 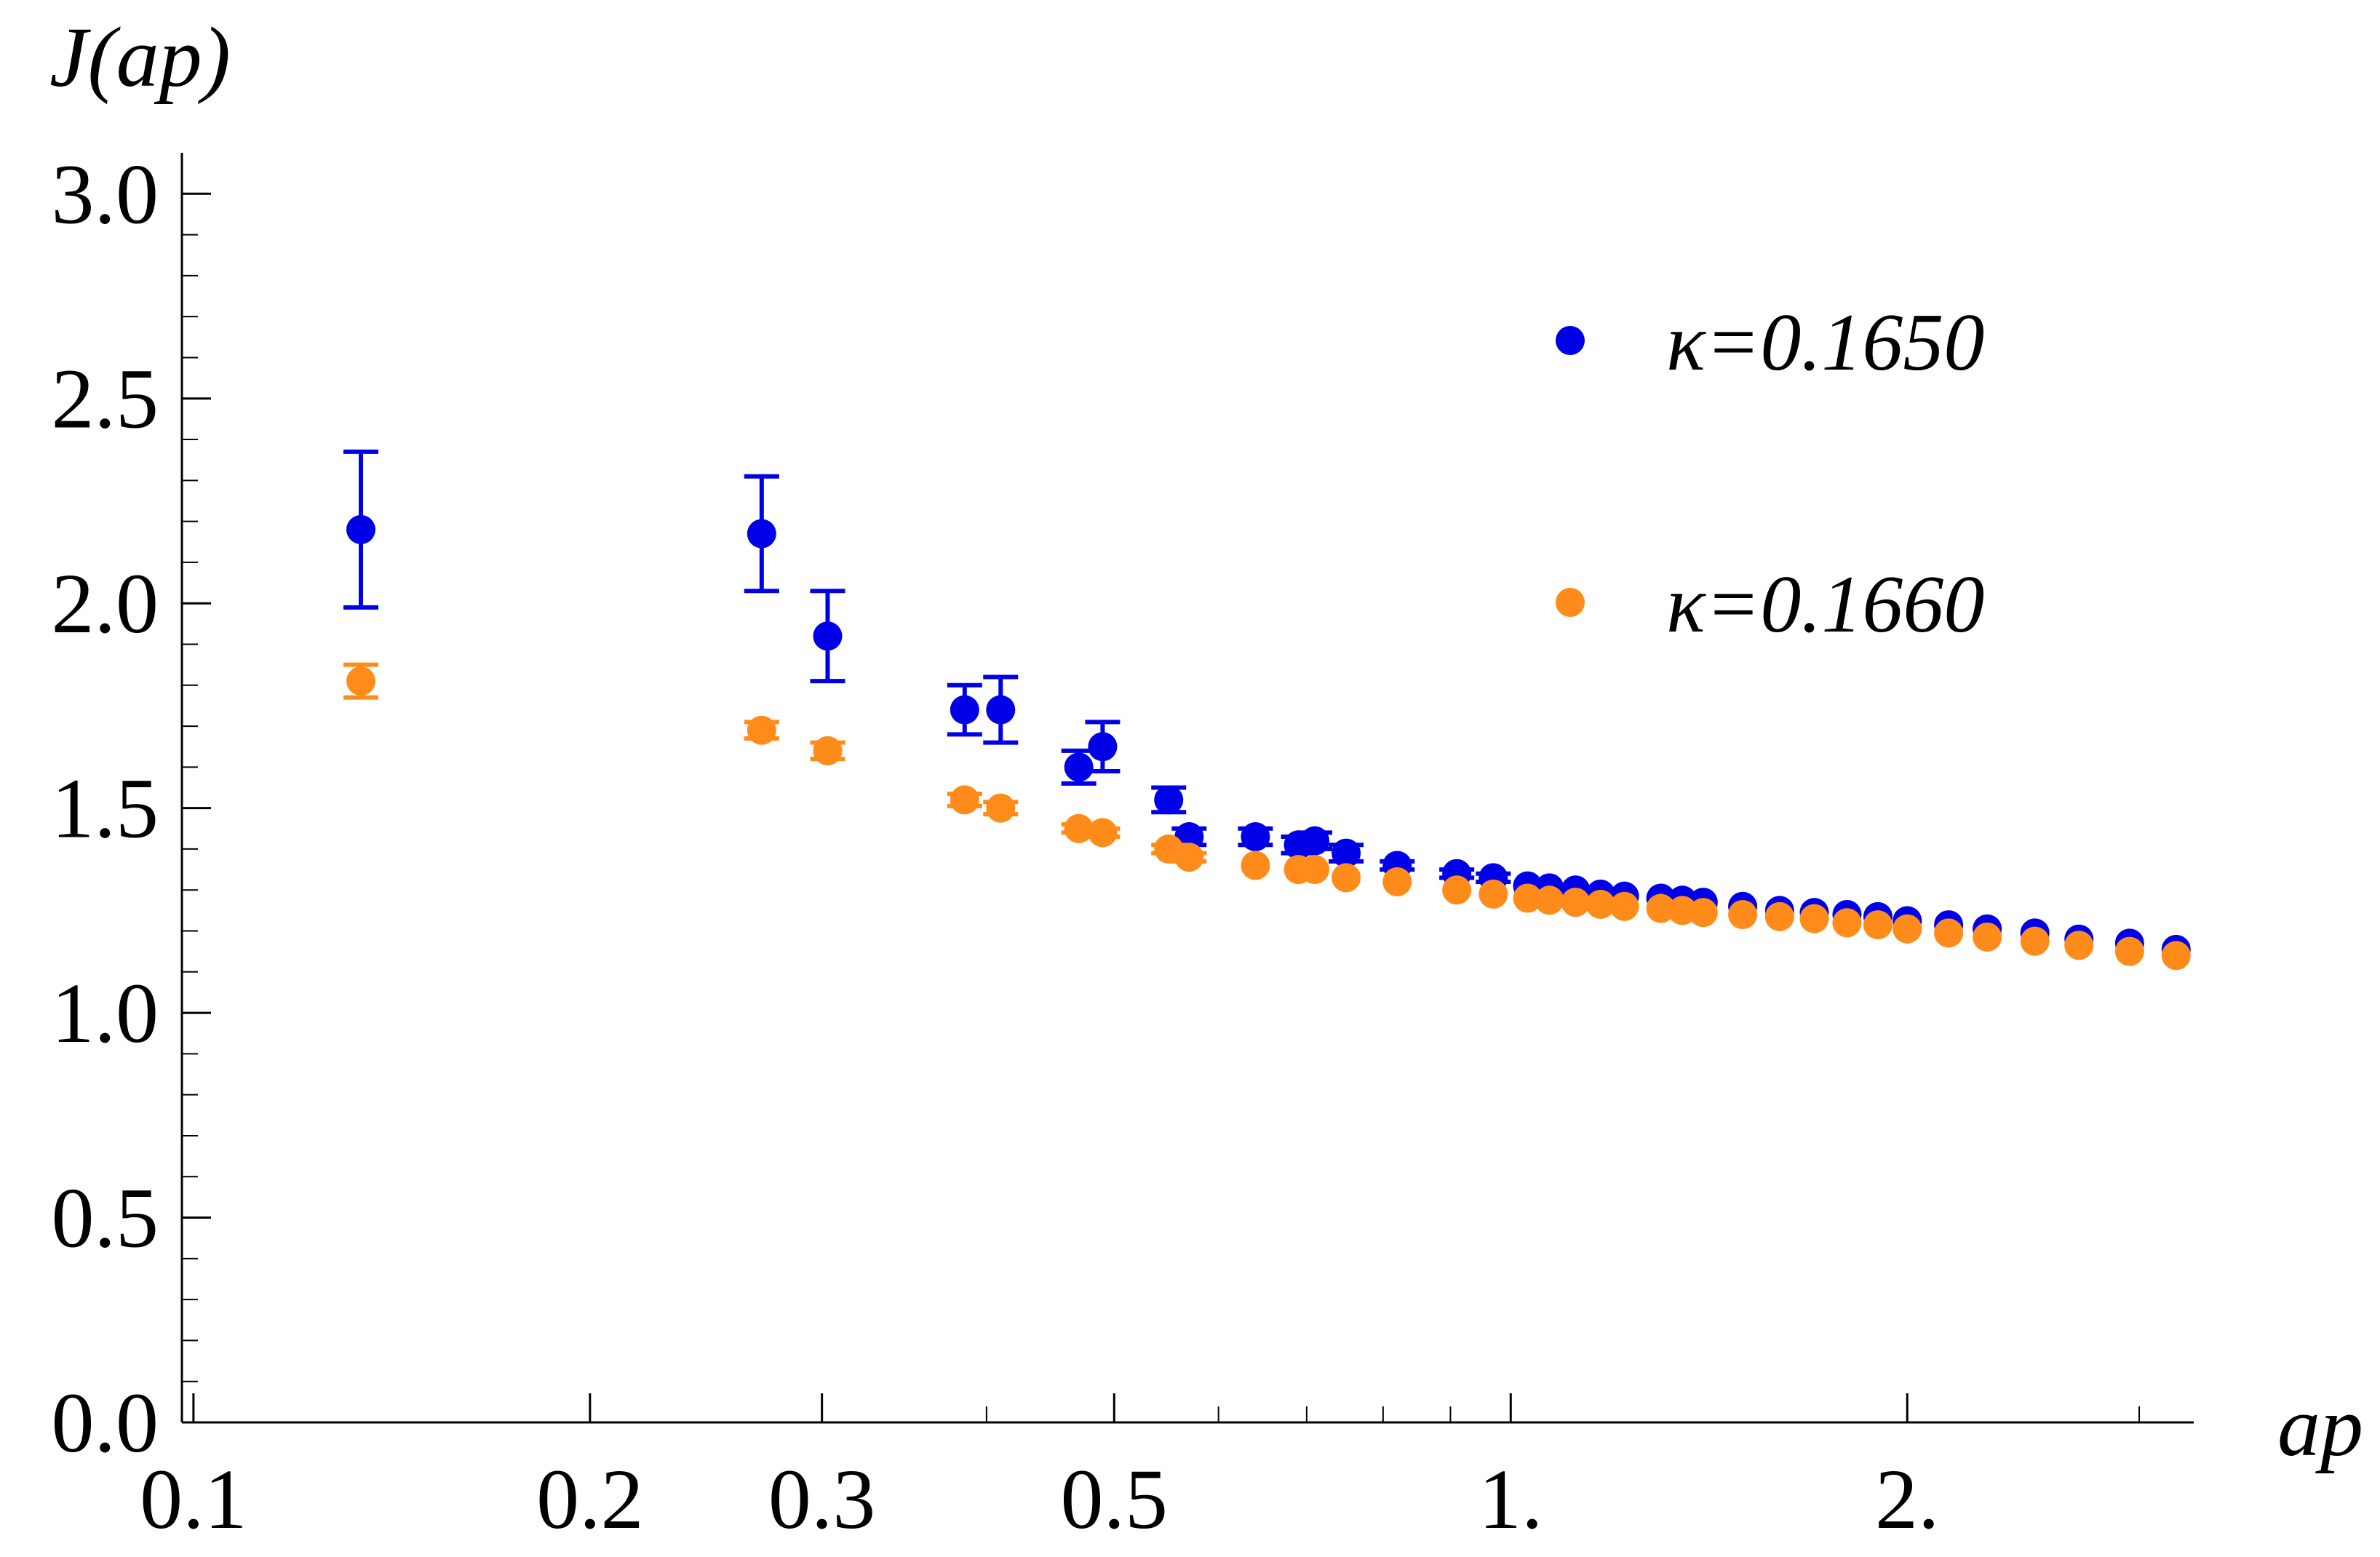 What do you see at coordinates (1825, 605) in the screenshot?
I see `legend-label: κ=0.1660` at bounding box center [1825, 605].